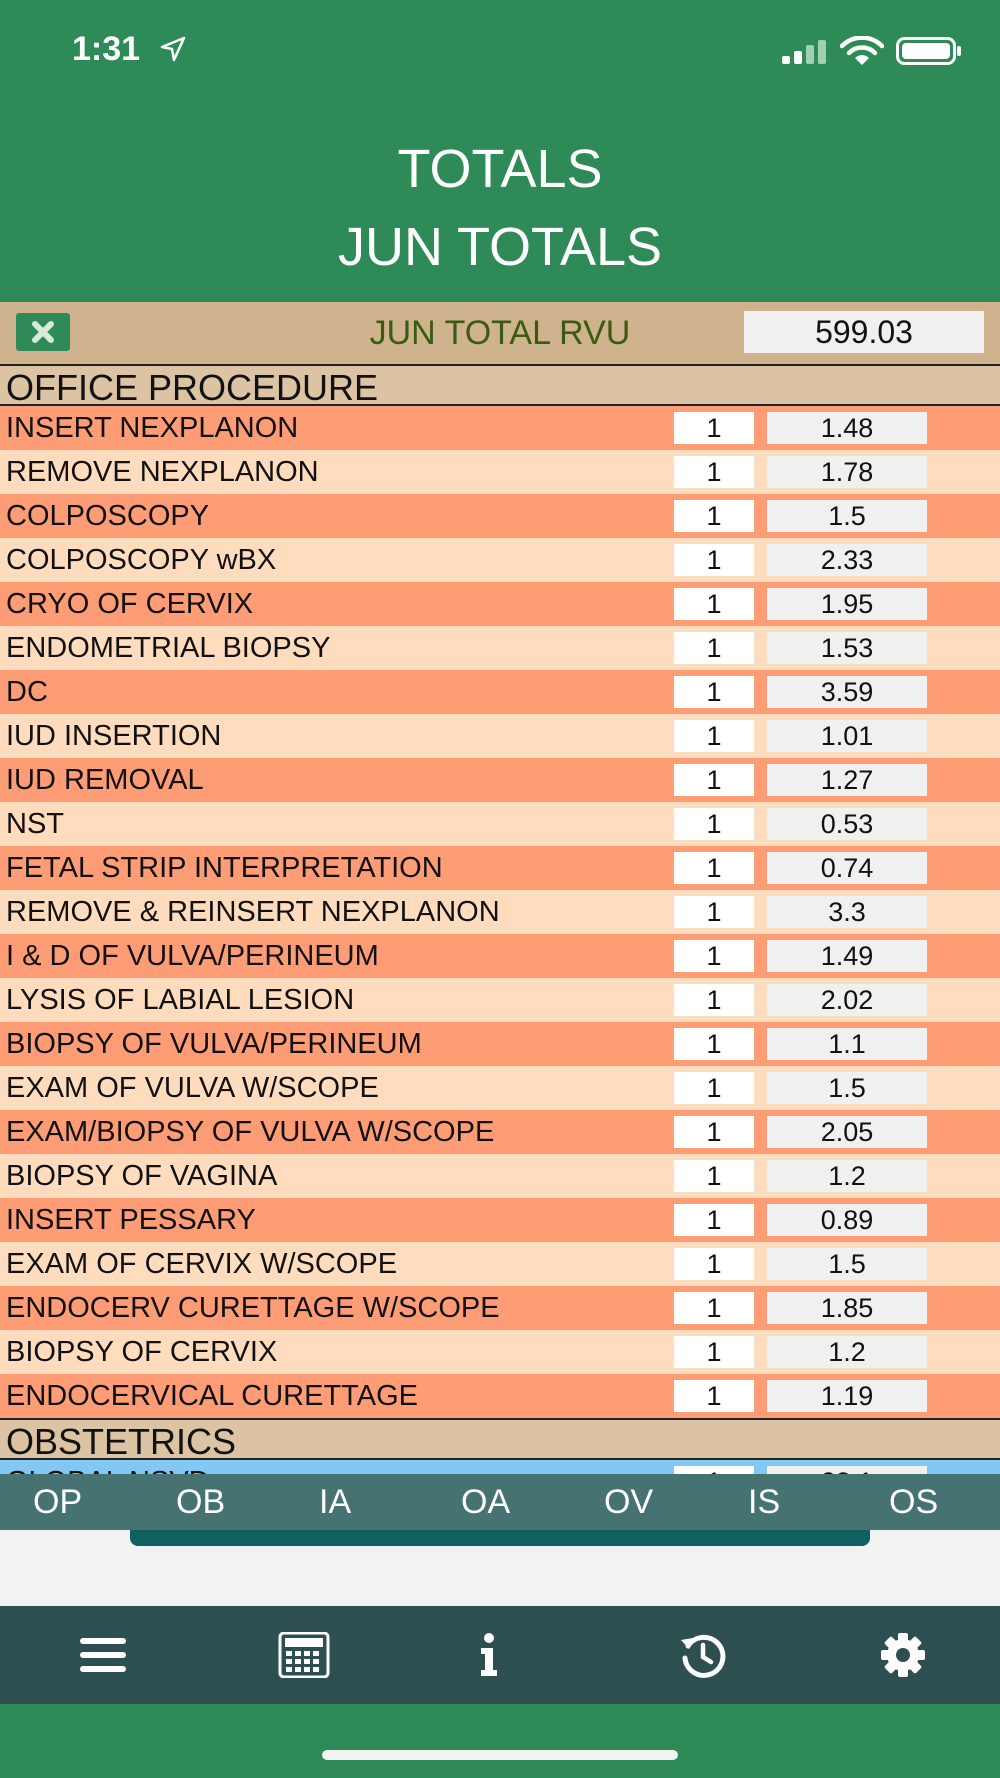  I want to click on total-rvu-value: 599.03, so click(864, 332).